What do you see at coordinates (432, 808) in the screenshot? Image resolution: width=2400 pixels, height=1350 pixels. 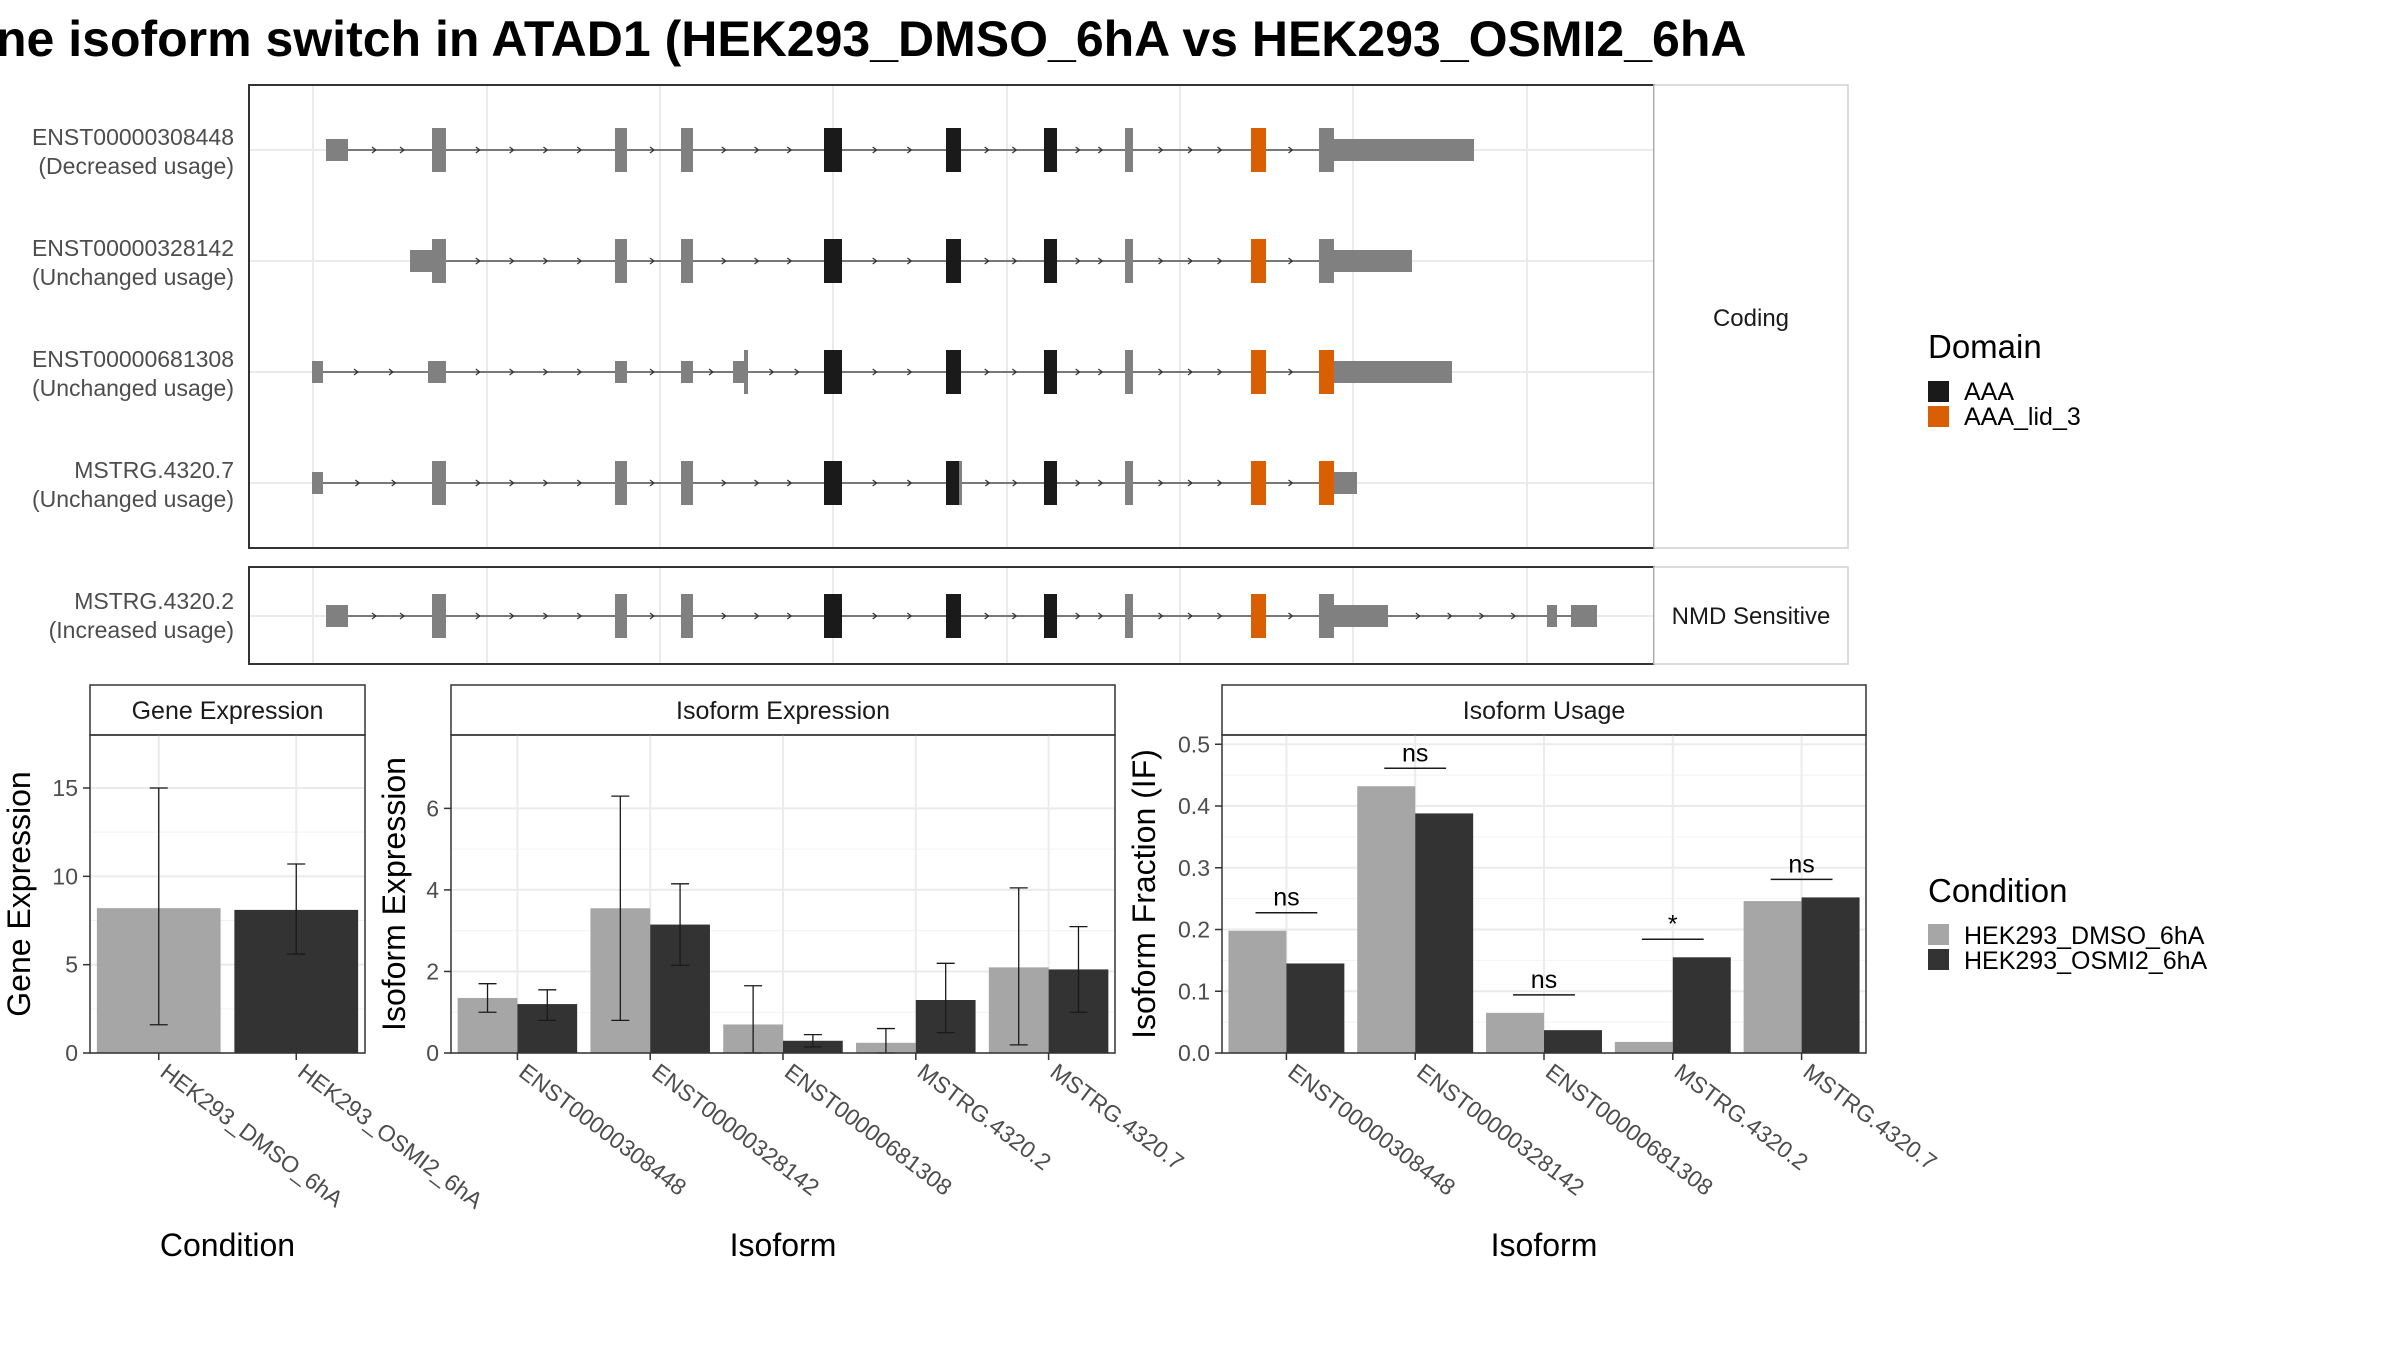 I see `y-tick-label: 6` at bounding box center [432, 808].